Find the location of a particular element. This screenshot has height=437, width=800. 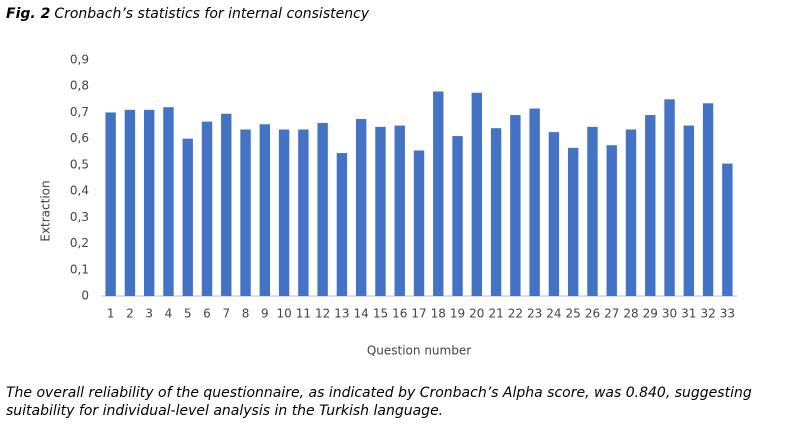

x-tick-label: 14 is located at coordinates (361, 314).